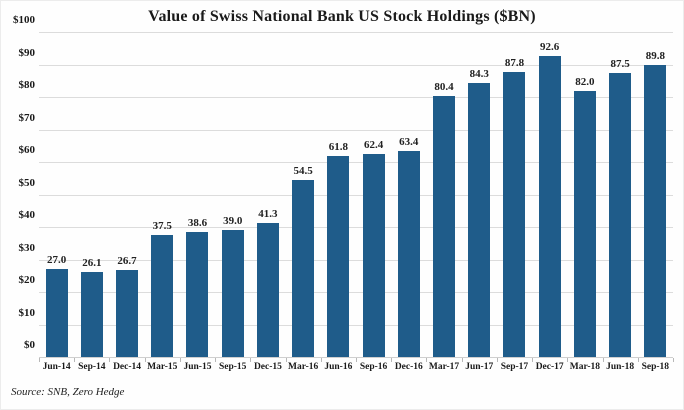 The image size is (684, 410). I want to click on bar-column: 61.8, so click(338, 194).